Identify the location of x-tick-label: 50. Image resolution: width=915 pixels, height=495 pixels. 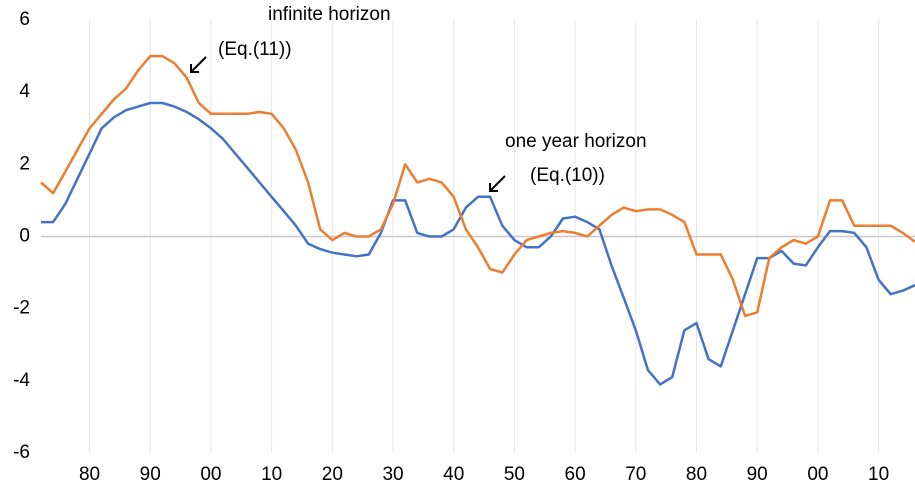
(514, 474).